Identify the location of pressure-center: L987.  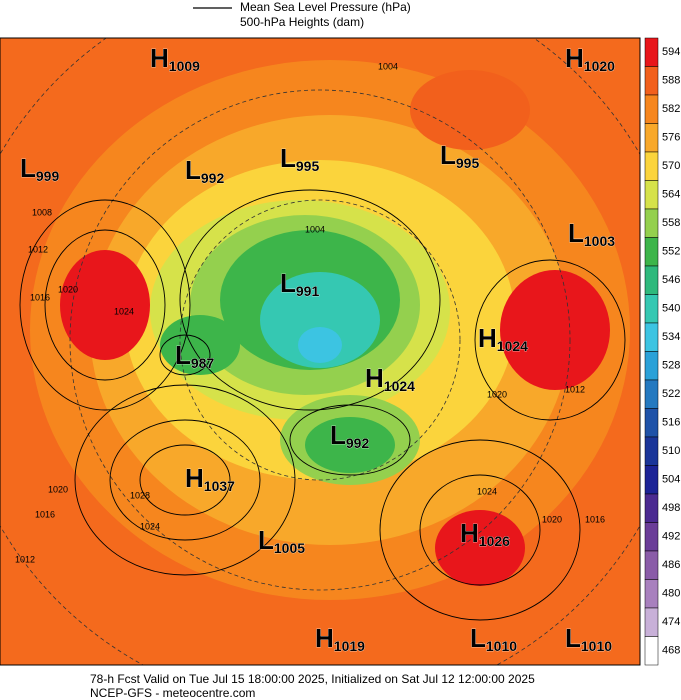
(194, 355).